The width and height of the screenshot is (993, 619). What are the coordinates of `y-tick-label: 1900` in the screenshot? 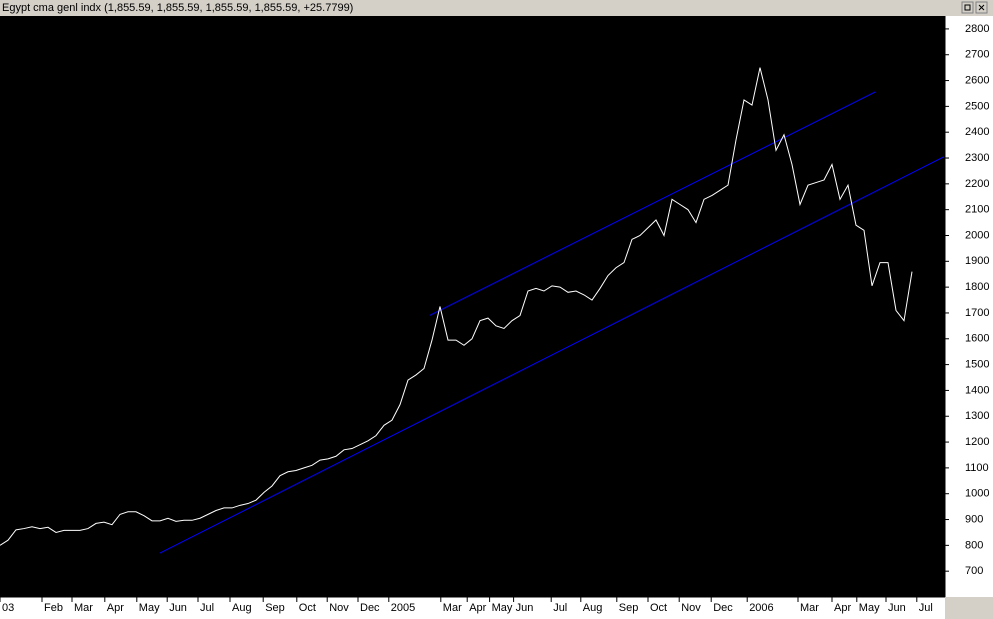 It's located at (977, 261).